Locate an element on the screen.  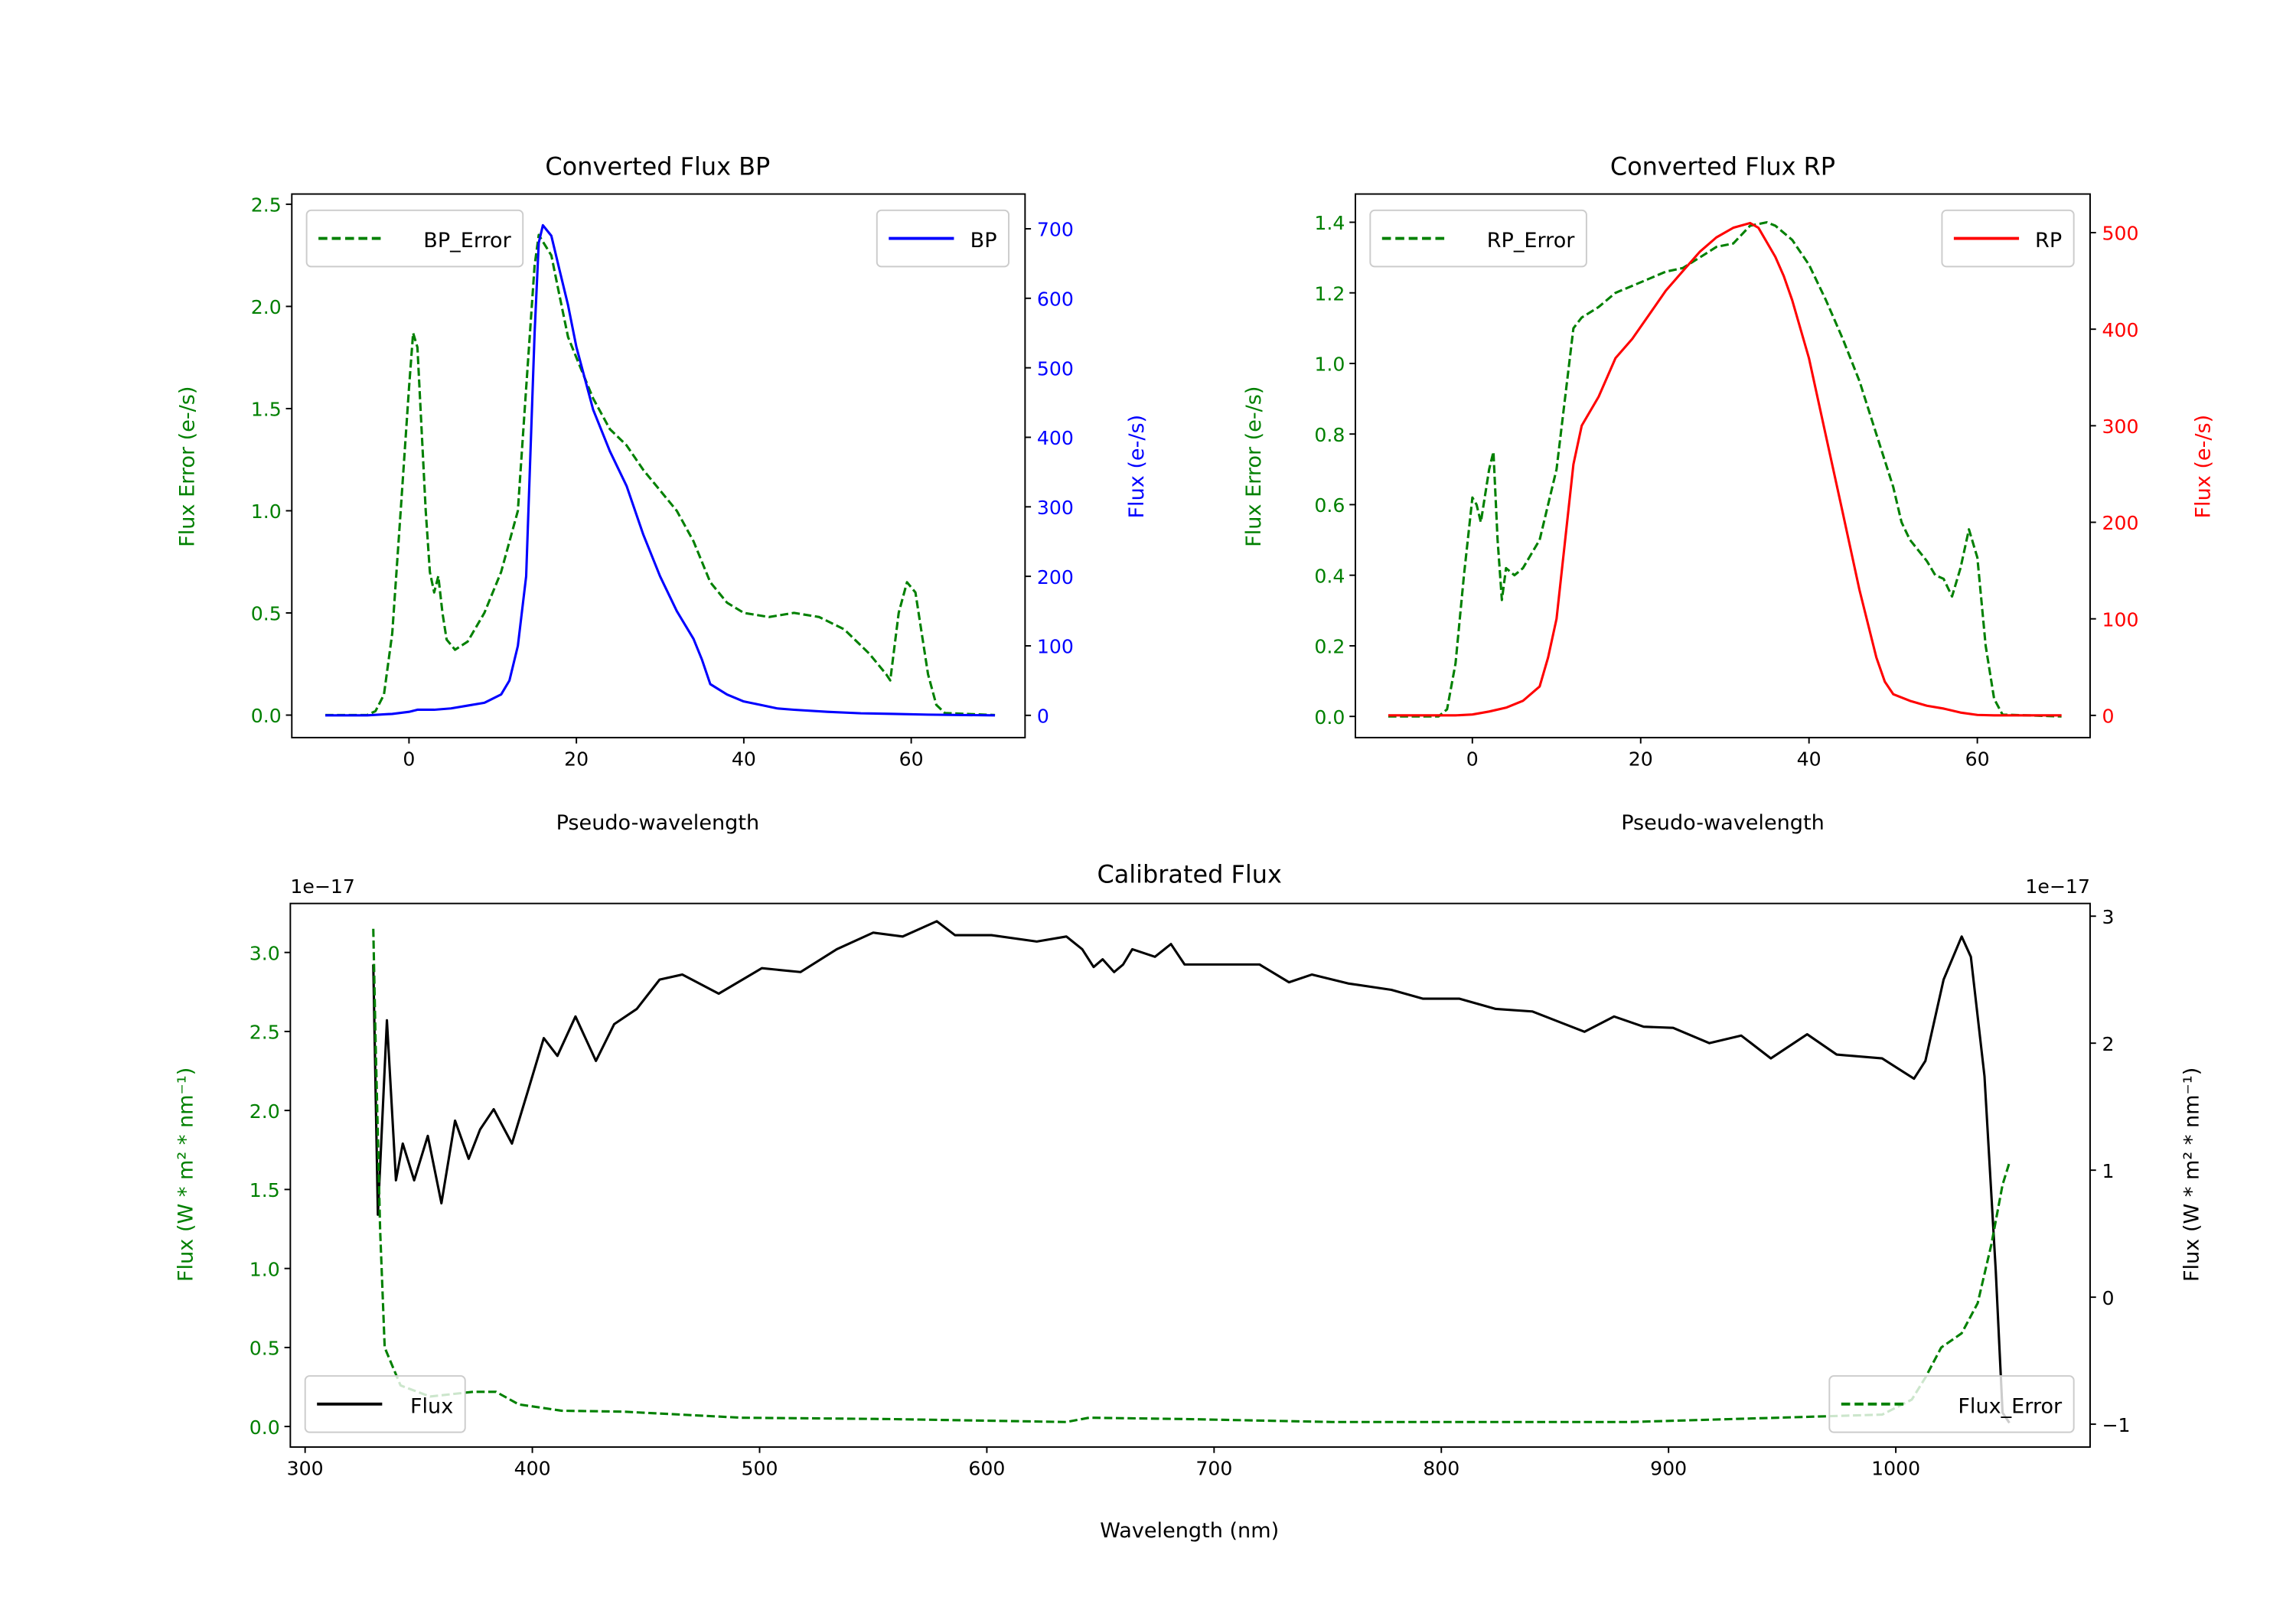
x-tick-label: 400 is located at coordinates (532, 1469).